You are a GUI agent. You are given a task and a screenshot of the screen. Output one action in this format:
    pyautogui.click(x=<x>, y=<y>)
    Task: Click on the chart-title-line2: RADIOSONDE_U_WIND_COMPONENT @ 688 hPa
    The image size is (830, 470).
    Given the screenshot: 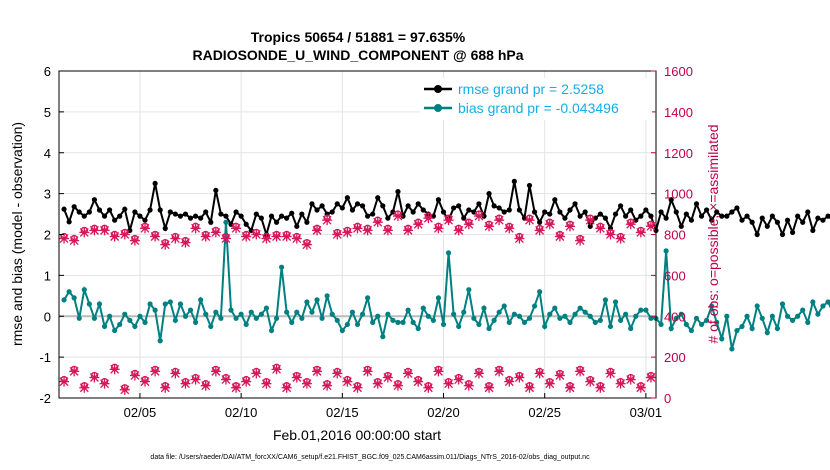 What is the action you would take?
    pyautogui.click(x=357, y=55)
    